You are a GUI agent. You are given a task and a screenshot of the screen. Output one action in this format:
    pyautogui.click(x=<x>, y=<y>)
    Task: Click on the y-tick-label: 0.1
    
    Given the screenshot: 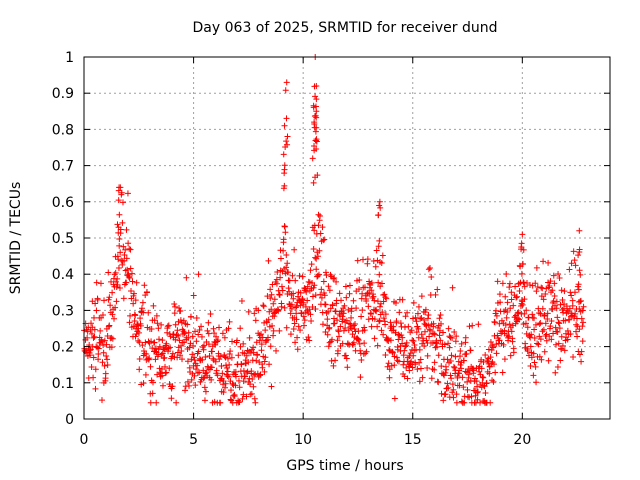 What is the action you would take?
    pyautogui.click(x=63, y=384)
    